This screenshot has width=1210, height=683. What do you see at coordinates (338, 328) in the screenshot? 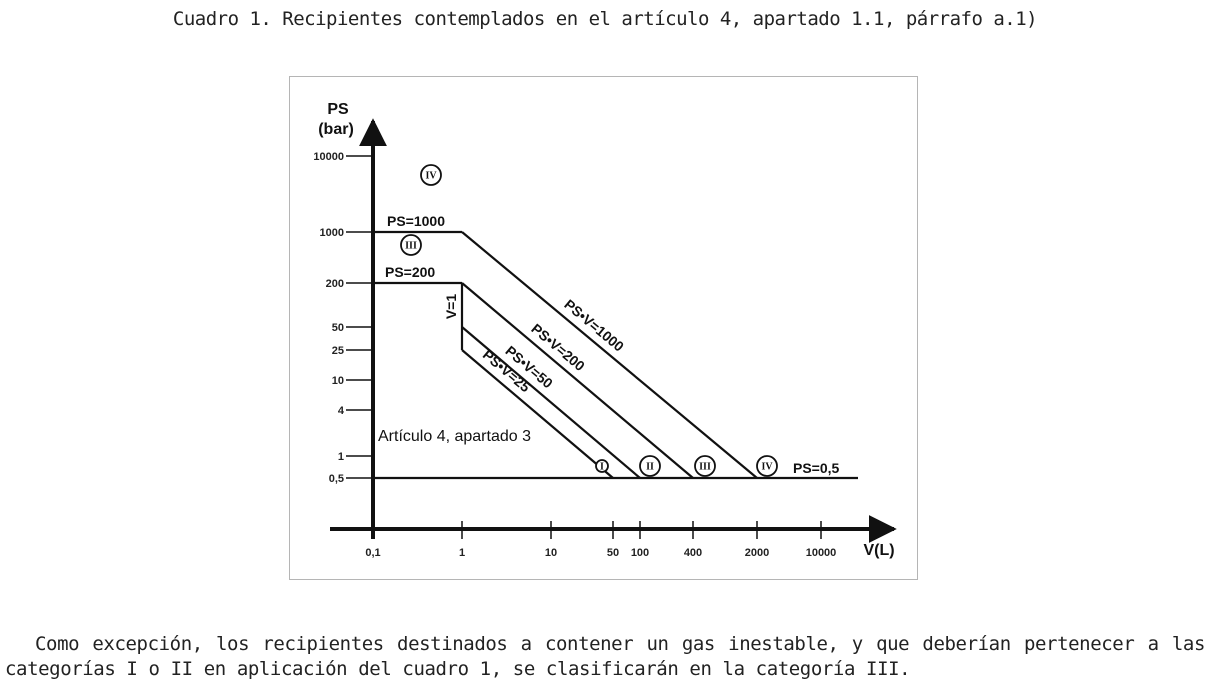
I see `y-tick-label: 50` at bounding box center [338, 328].